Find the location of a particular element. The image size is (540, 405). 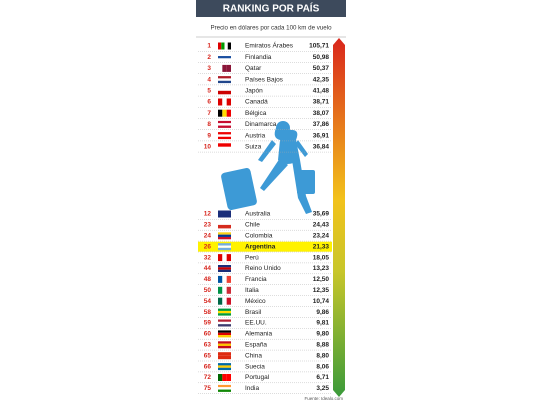

rank: 58 is located at coordinates (208, 312).